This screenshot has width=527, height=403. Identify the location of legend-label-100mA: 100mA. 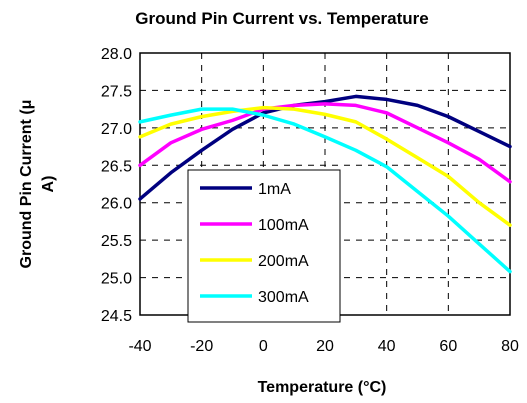
(283, 225).